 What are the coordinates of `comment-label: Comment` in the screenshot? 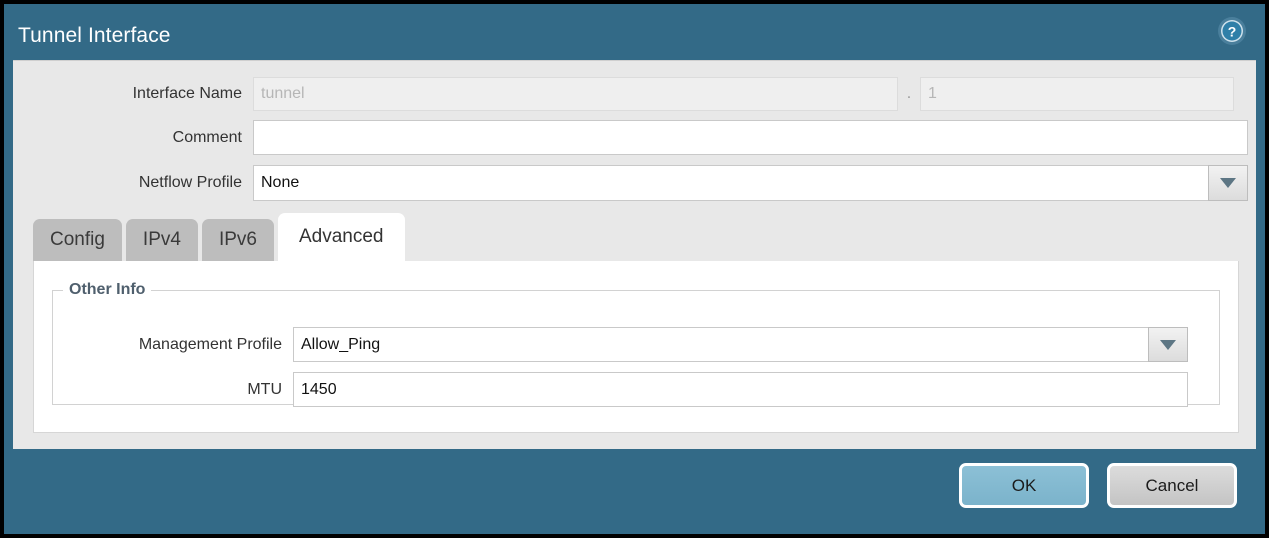 It's located at (207, 137).